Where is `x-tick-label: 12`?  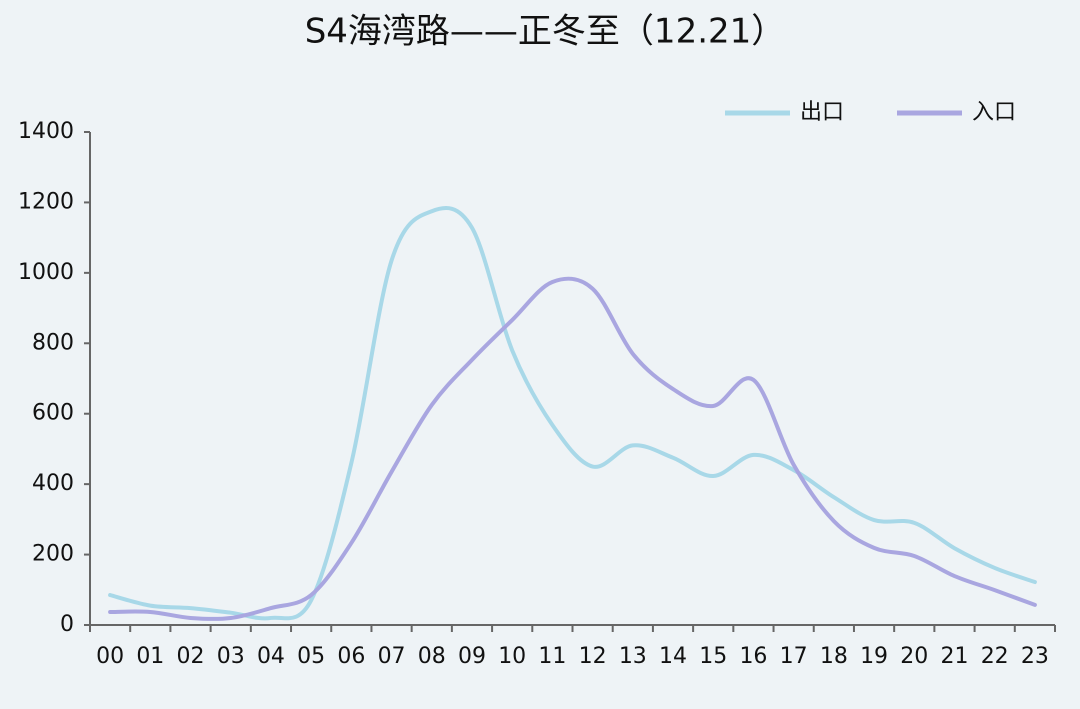
x-tick-label: 12 is located at coordinates (593, 656).